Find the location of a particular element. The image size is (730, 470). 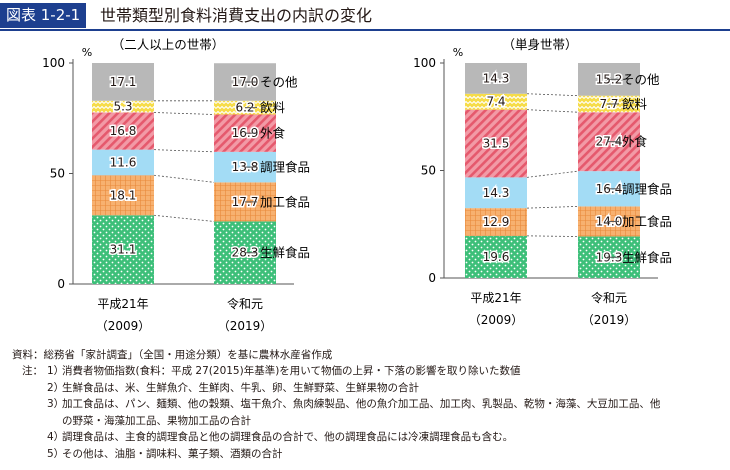

note-number: 5） is located at coordinates (56, 453).